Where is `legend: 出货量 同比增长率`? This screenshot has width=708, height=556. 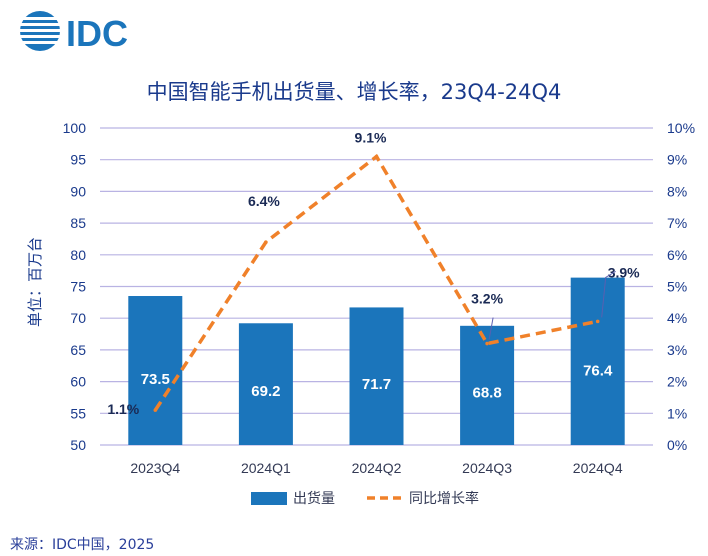
legend: 出货量 同比增长率 is located at coordinates (365, 498).